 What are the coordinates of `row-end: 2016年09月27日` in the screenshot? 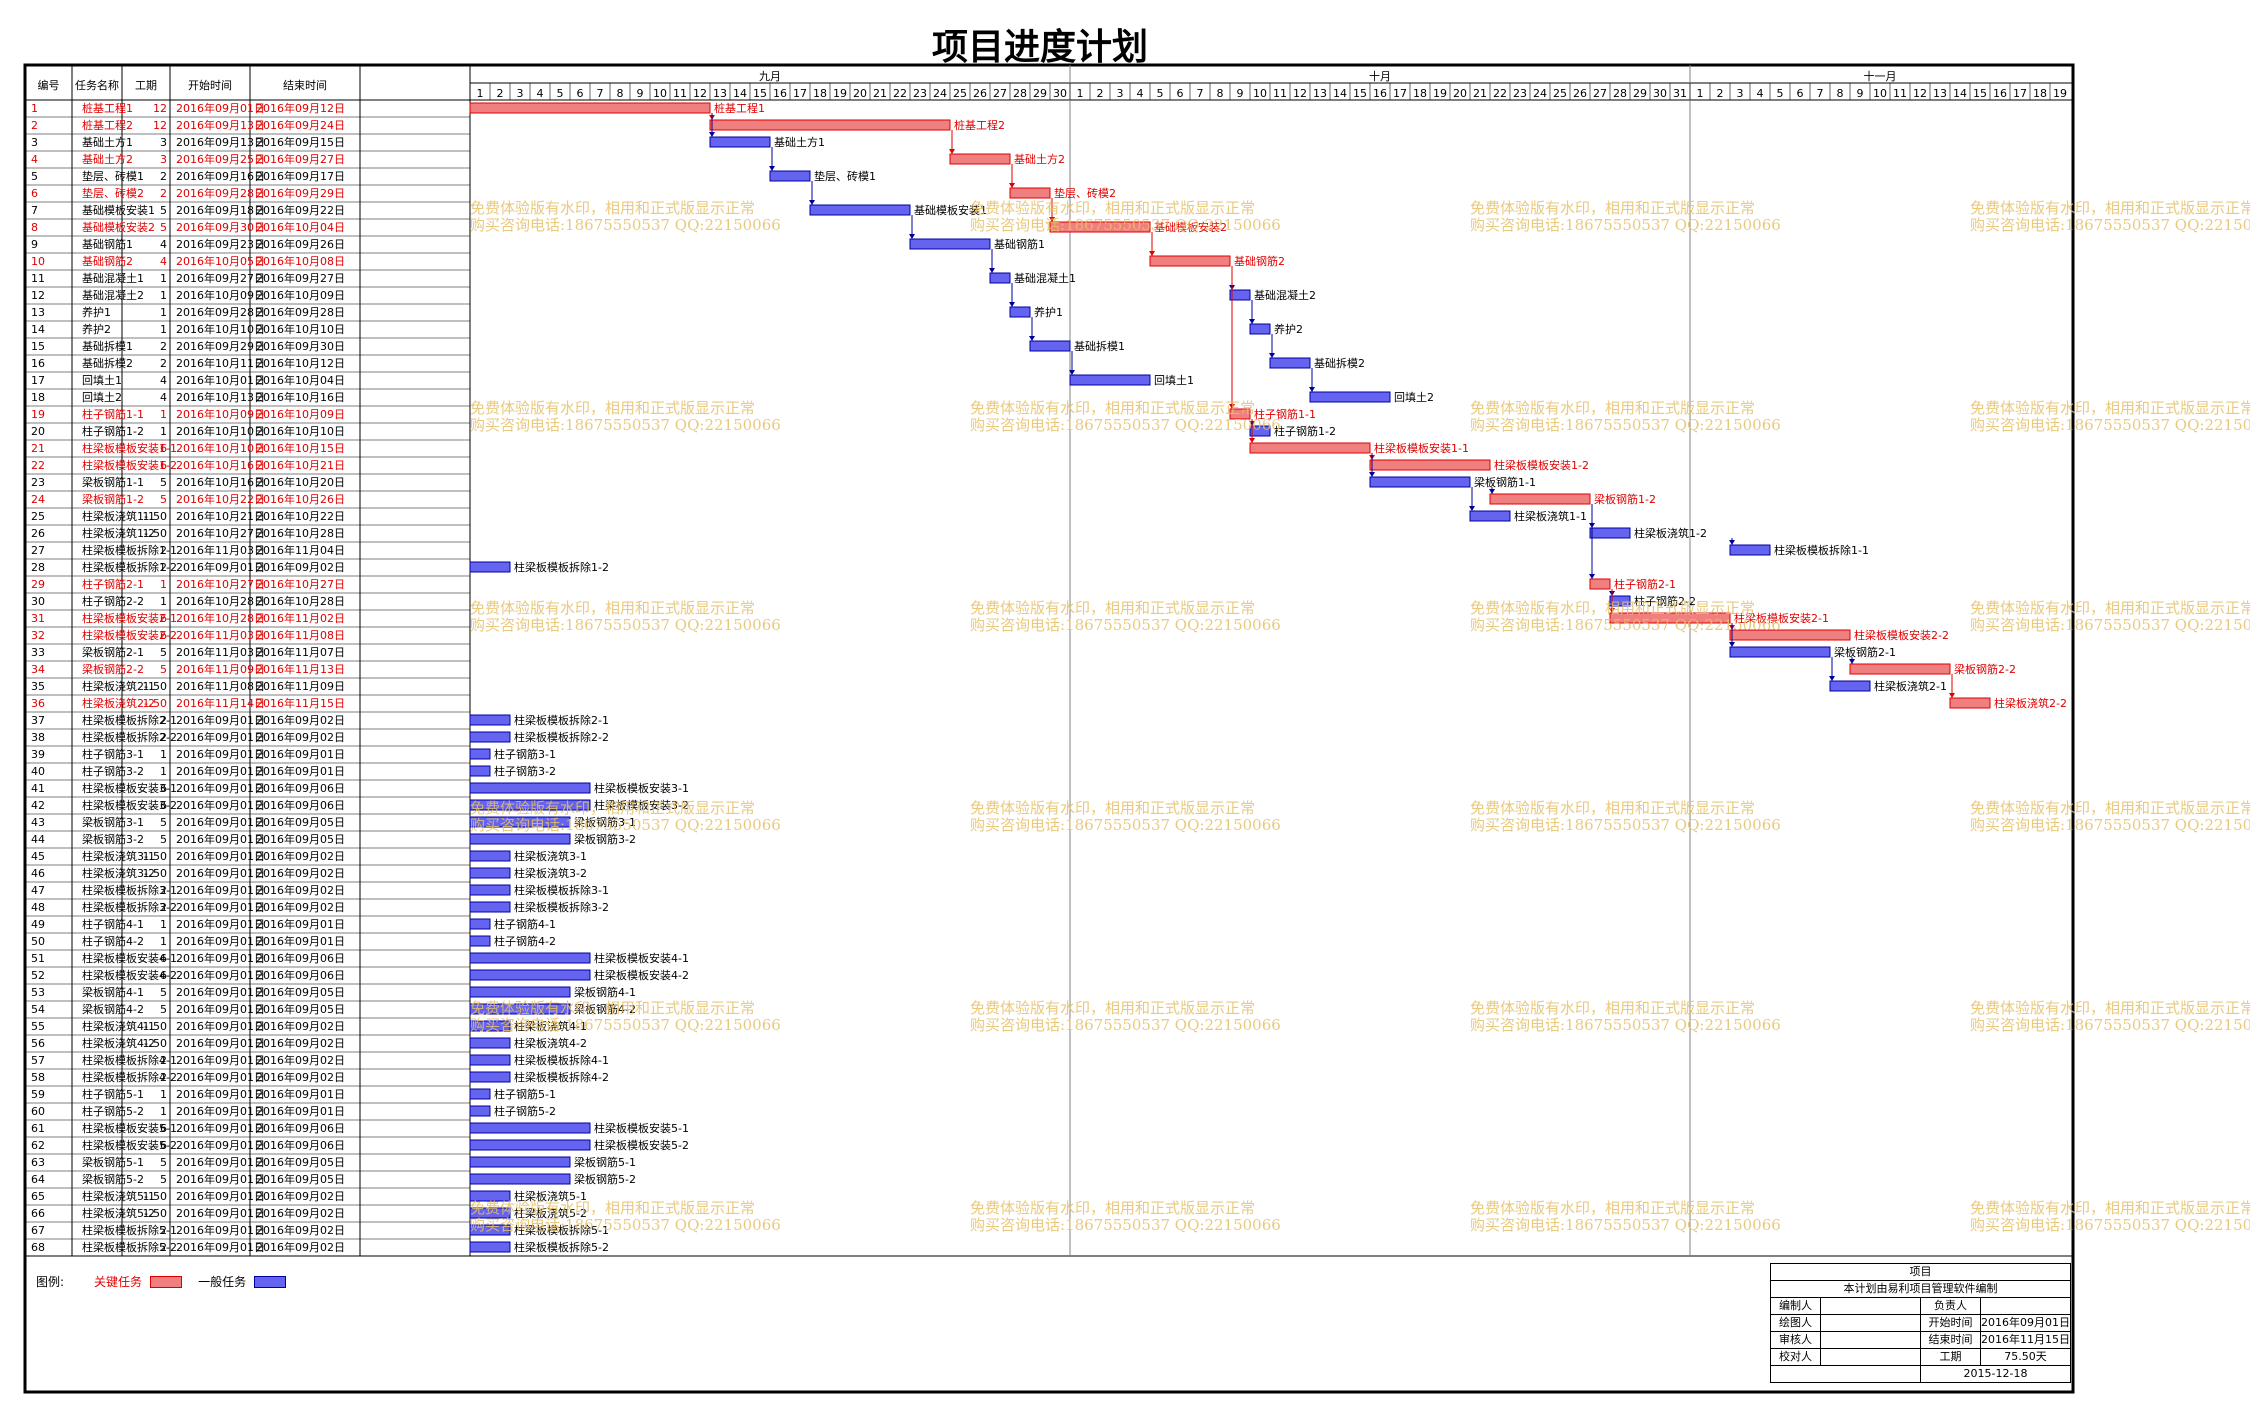 It's located at (300, 159).